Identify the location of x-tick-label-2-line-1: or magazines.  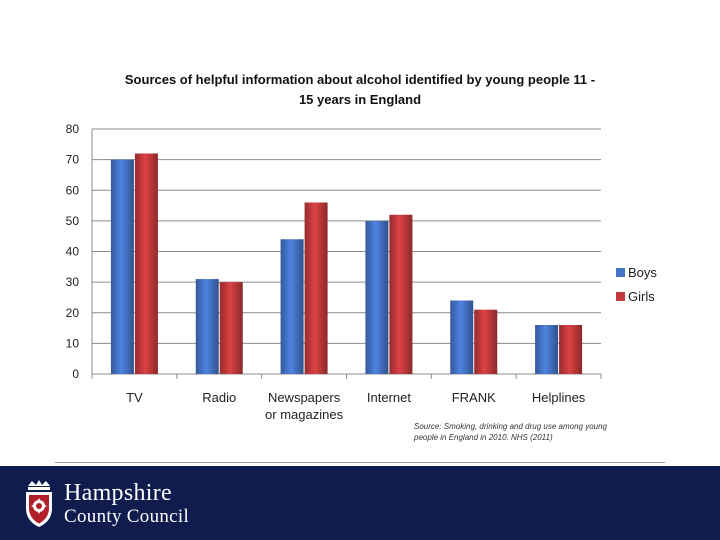
(304, 414).